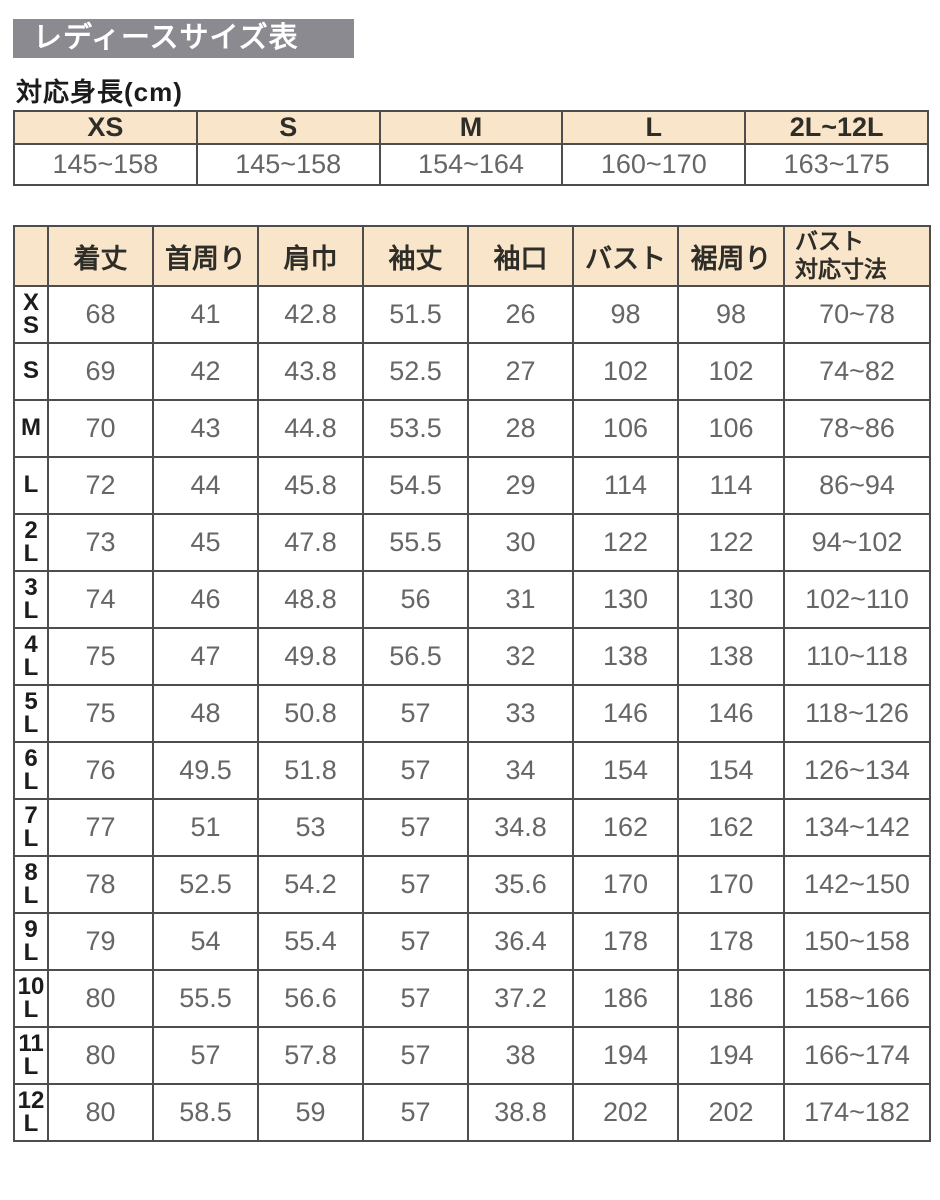 The height and width of the screenshot is (1200, 940). I want to click on size-cell: 178, so click(625, 941).